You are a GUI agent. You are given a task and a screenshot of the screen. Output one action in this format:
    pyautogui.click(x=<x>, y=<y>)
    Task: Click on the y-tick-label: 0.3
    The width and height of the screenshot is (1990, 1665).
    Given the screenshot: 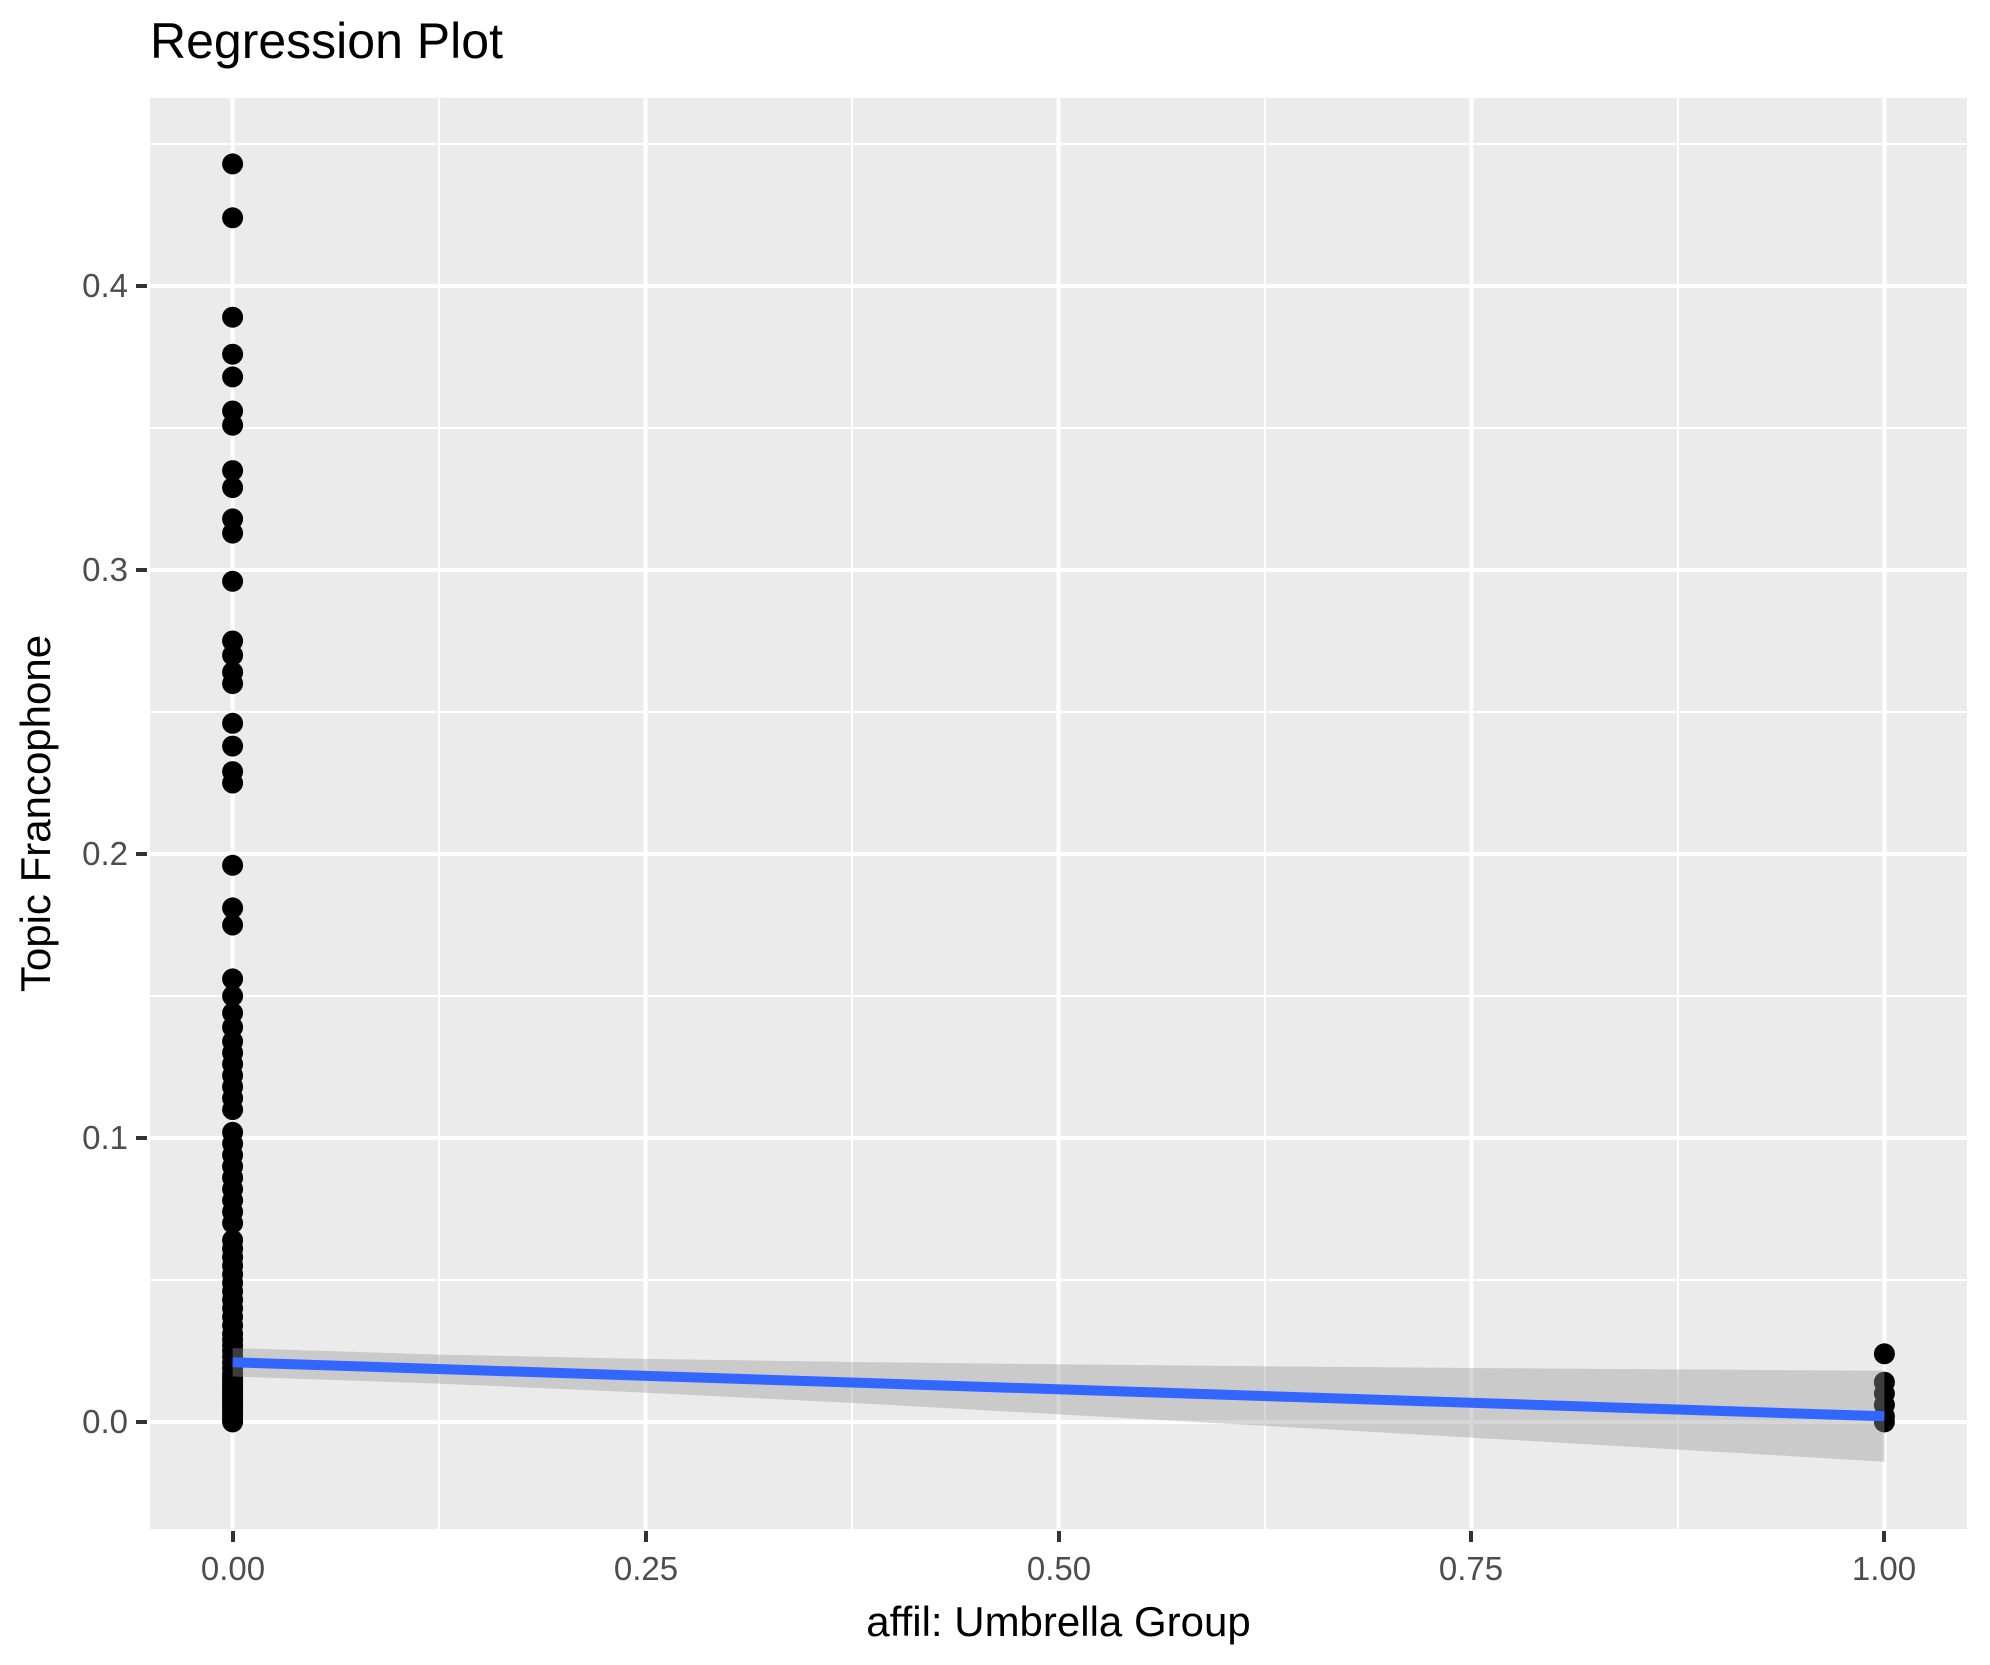 What is the action you would take?
    pyautogui.click(x=105, y=569)
    